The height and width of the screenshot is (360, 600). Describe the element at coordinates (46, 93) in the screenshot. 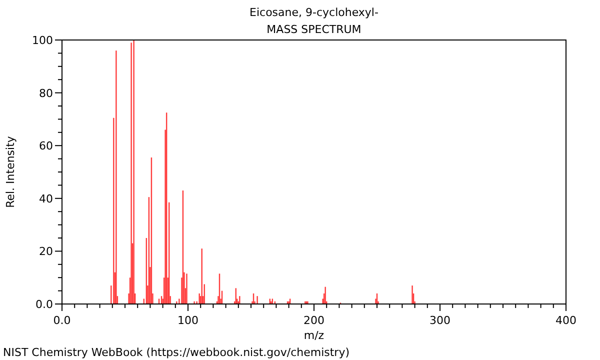

I see `y-tick-label: 80` at that location.